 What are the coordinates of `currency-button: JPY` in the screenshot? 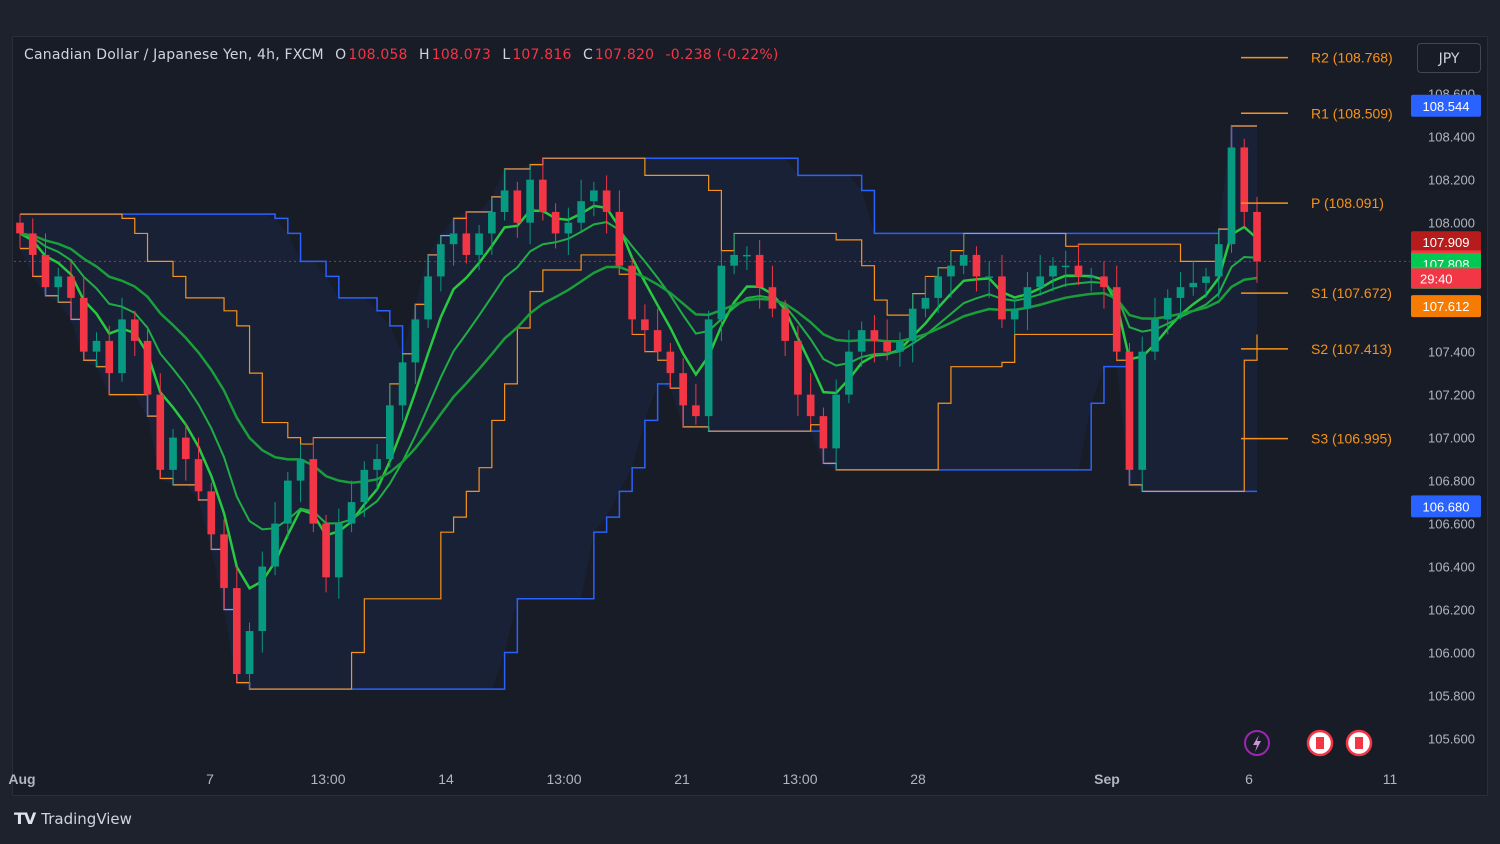 It's located at (1449, 58).